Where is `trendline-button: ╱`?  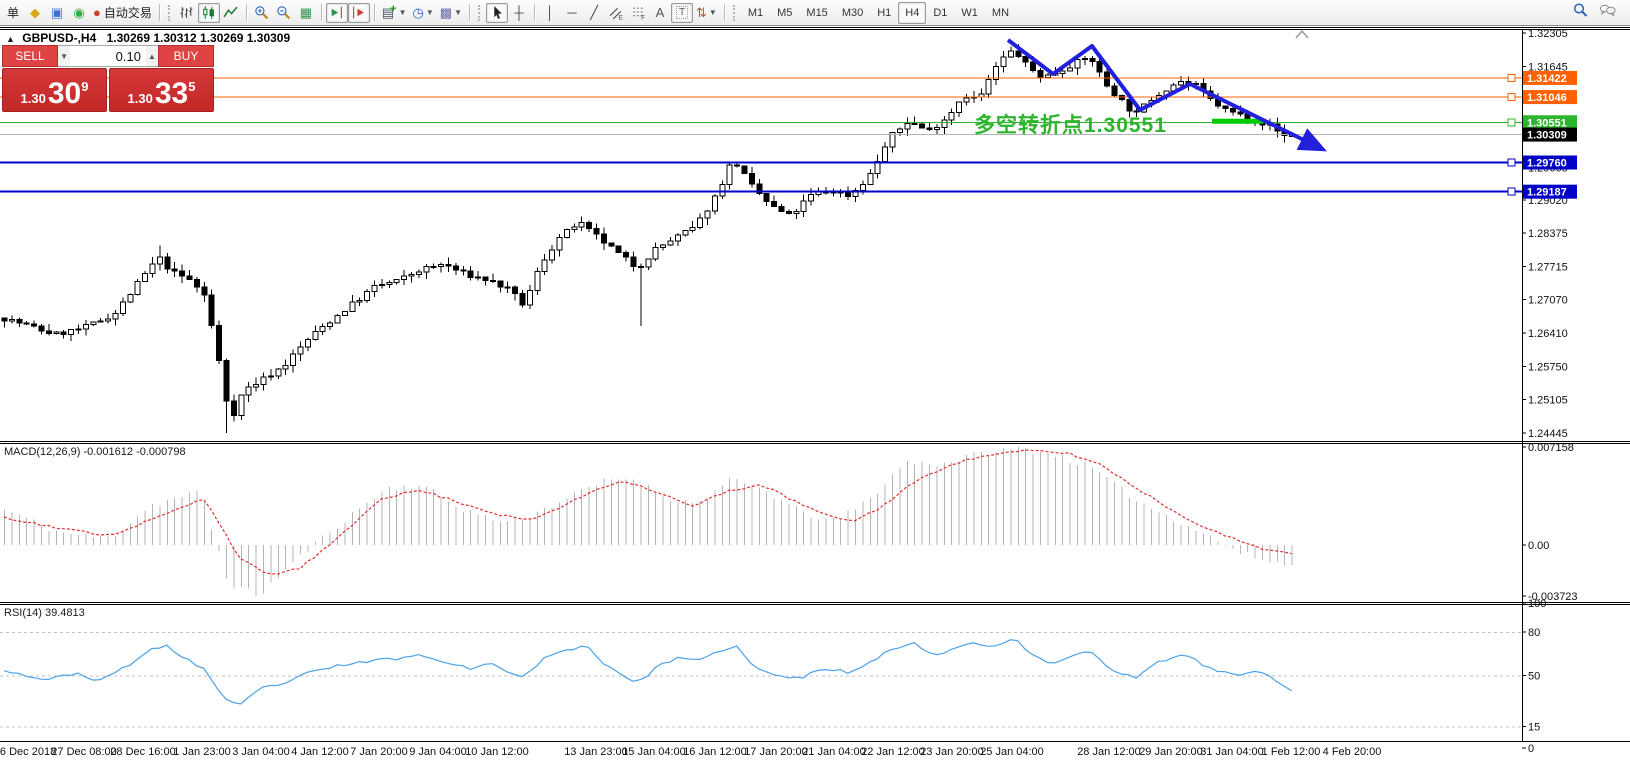
trendline-button: ╱ is located at coordinates (594, 12).